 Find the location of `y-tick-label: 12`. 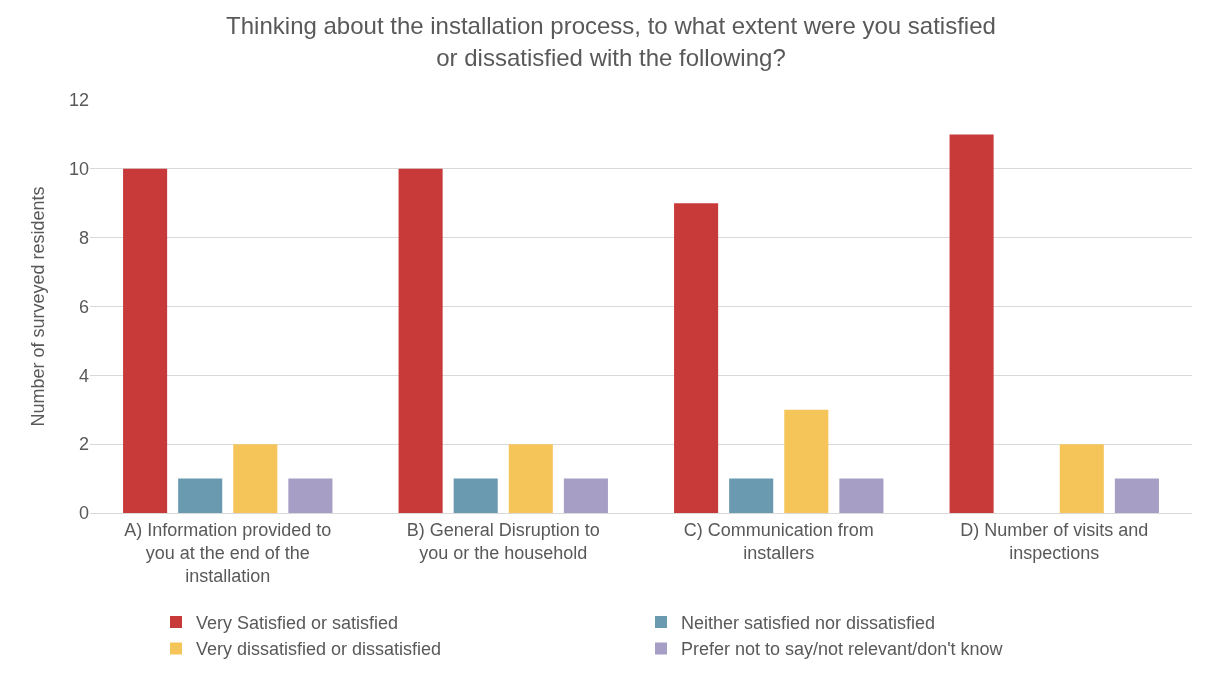

y-tick-label: 12 is located at coordinates (78, 100).